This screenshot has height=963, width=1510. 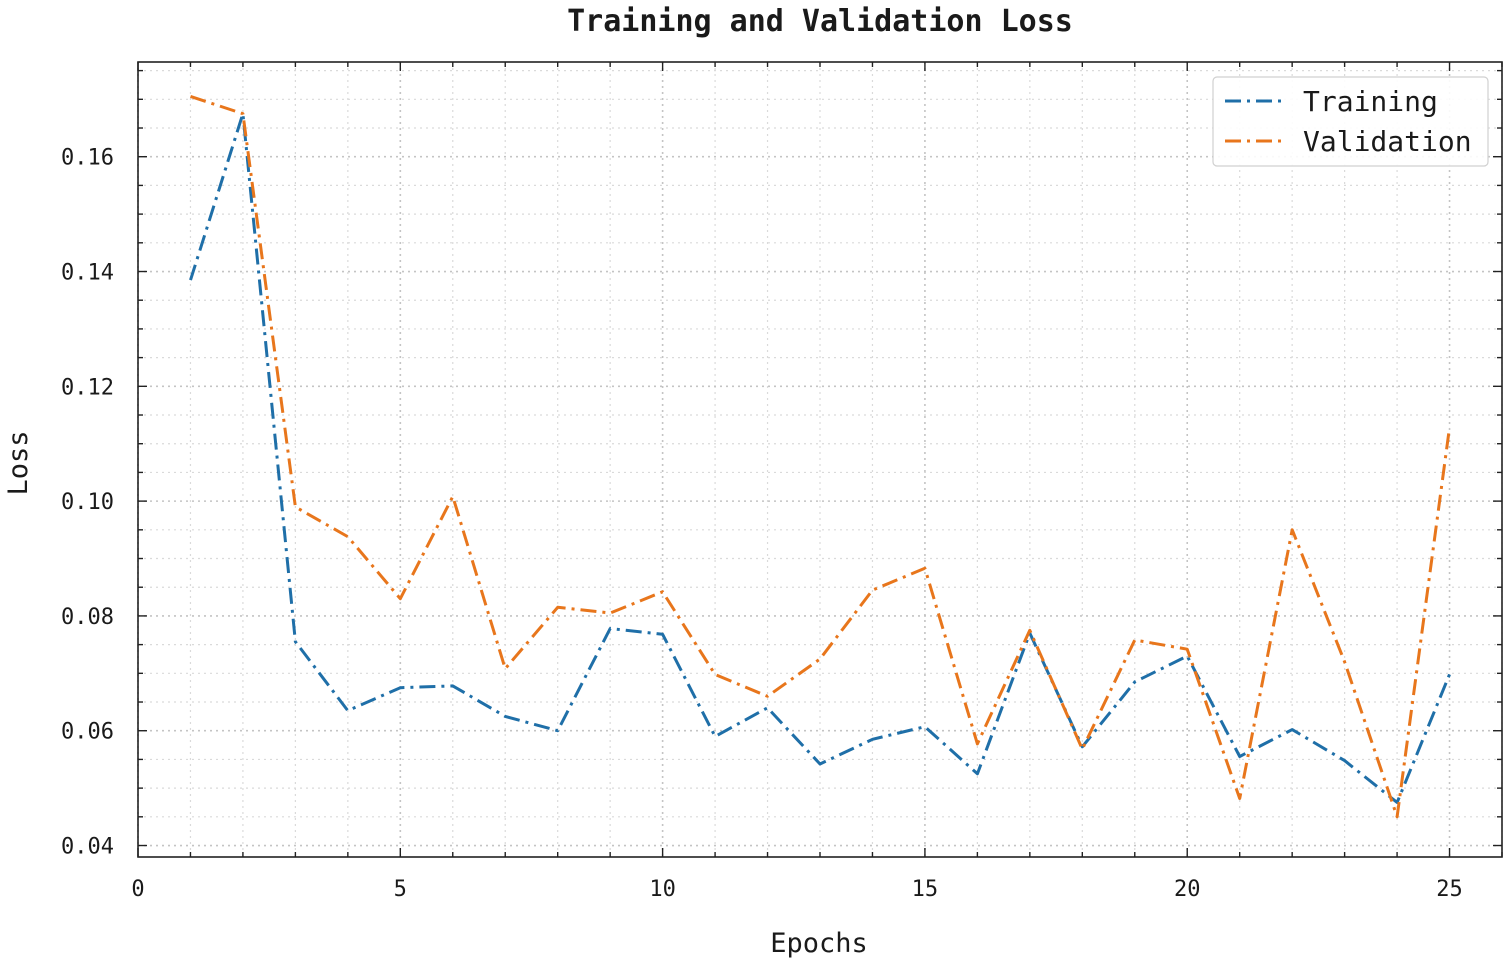 What do you see at coordinates (819, 943) in the screenshot?
I see `x-axis-label: Epochs` at bounding box center [819, 943].